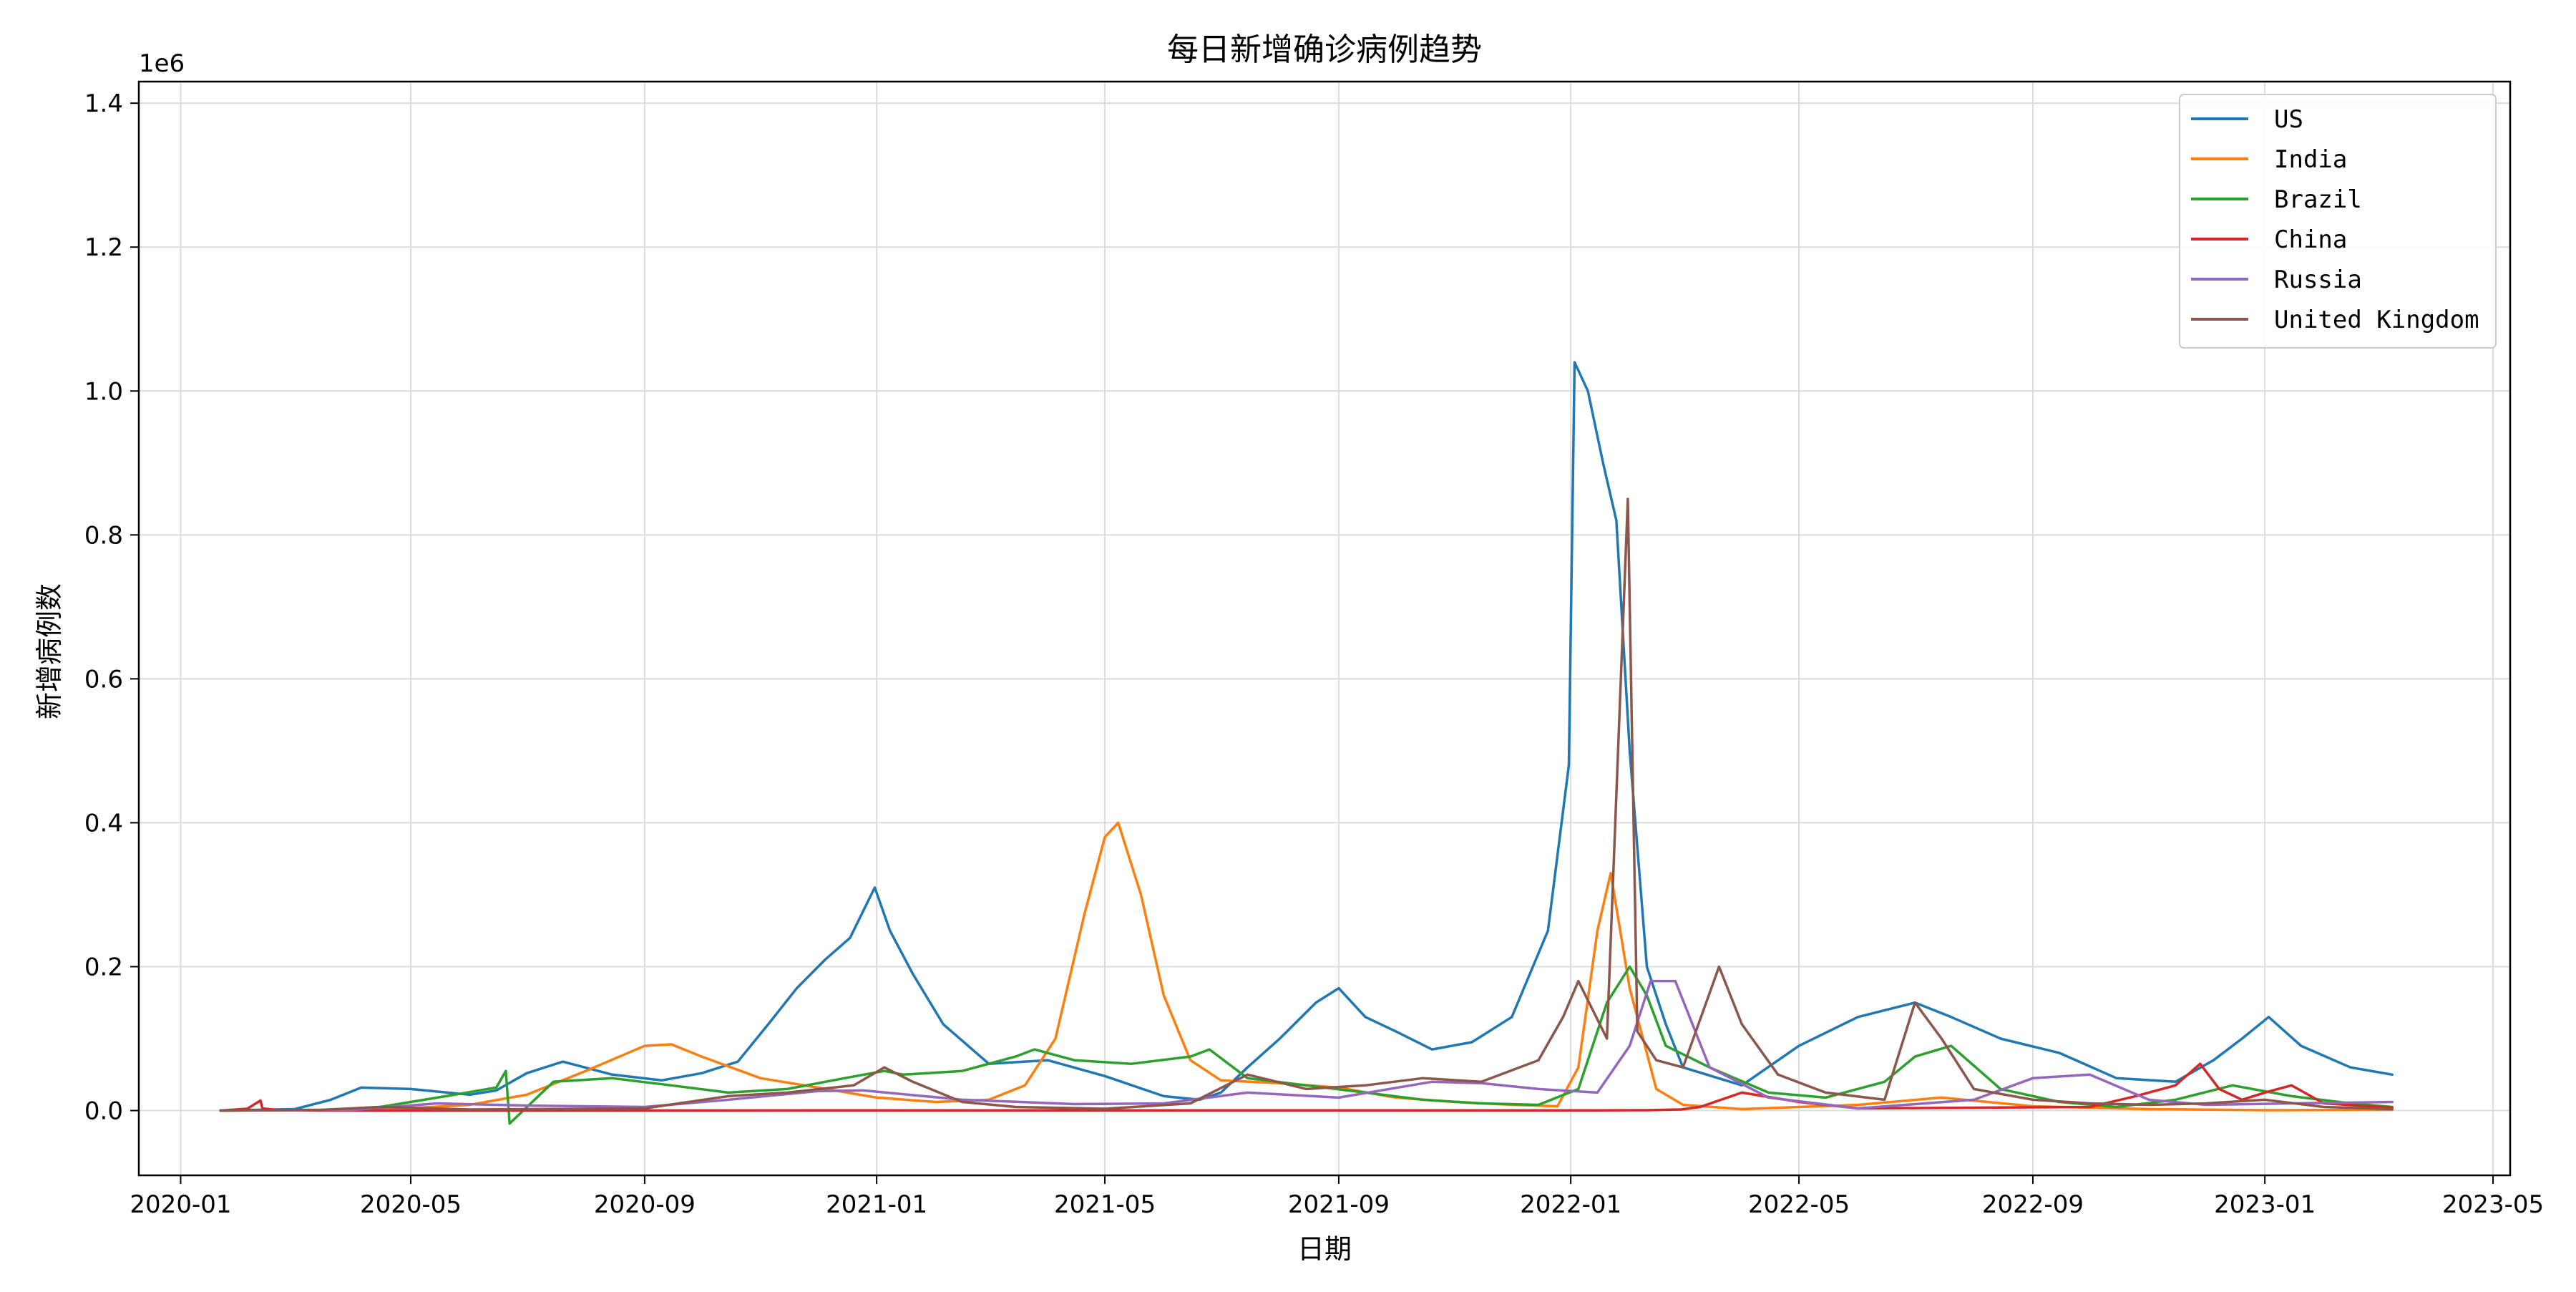 Image resolution: width=2576 pixels, height=1292 pixels. I want to click on y-tick-label: 0.6, so click(103, 679).